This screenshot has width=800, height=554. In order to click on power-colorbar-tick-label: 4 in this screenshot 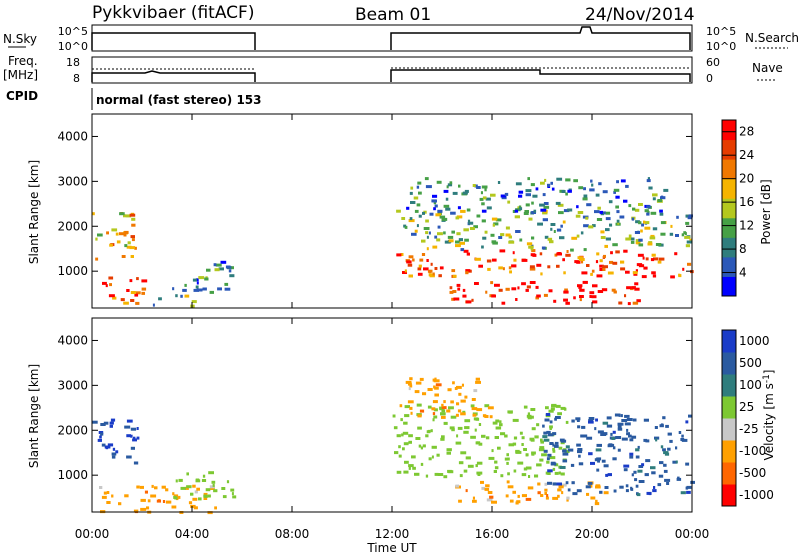, I will do `click(743, 273)`.